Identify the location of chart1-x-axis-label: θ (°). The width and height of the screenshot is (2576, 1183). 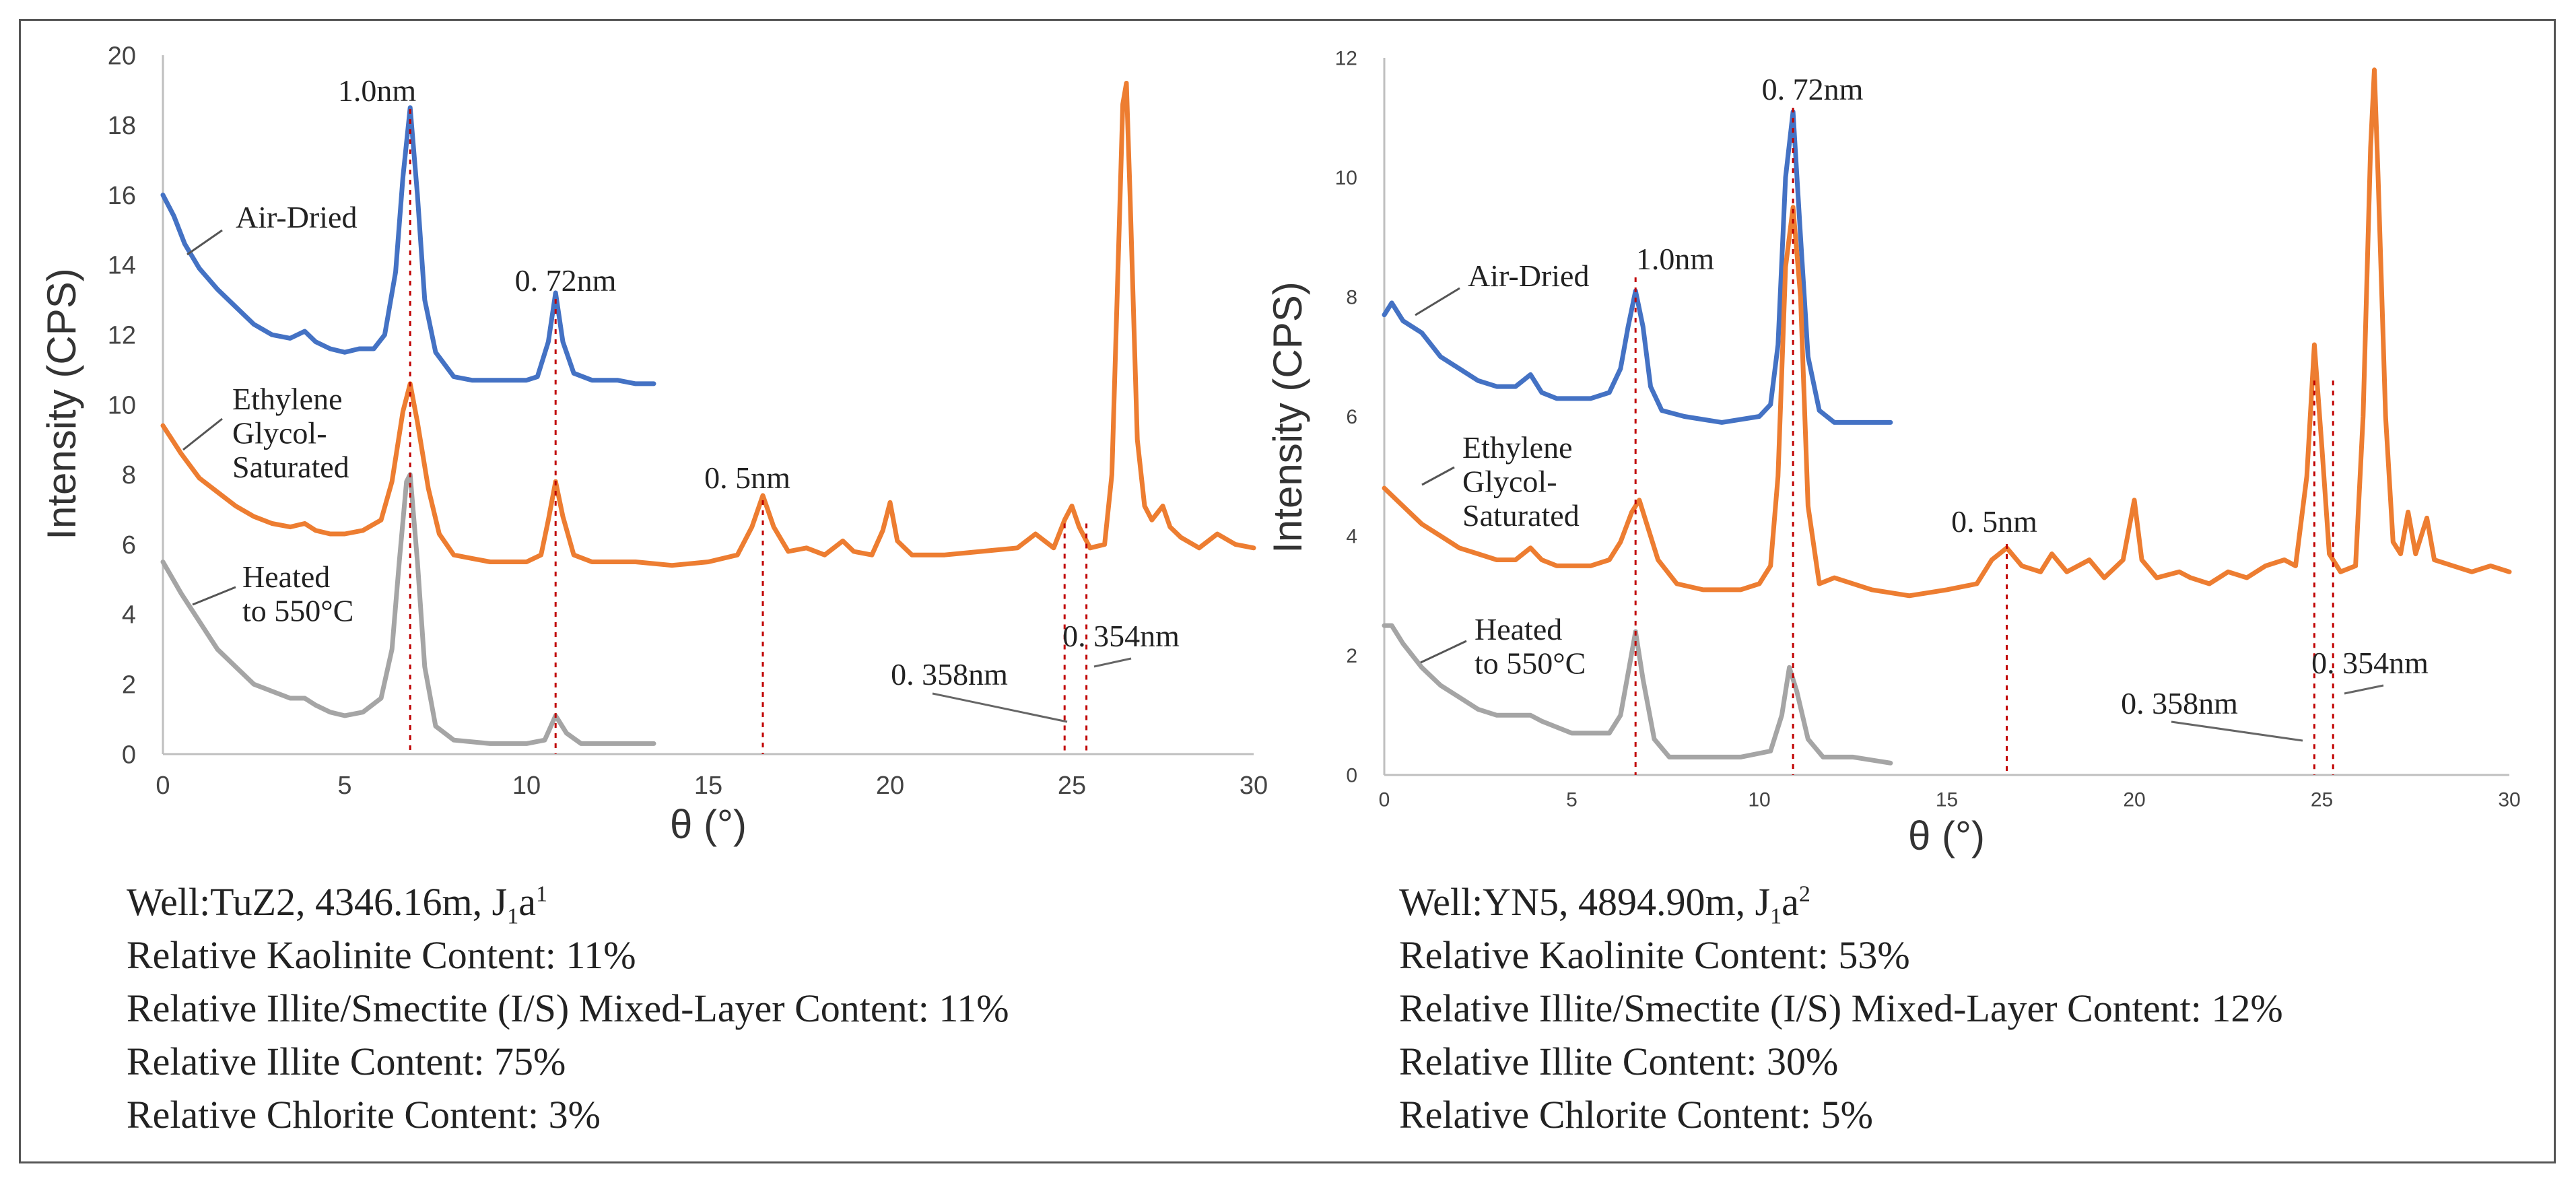
(708, 824).